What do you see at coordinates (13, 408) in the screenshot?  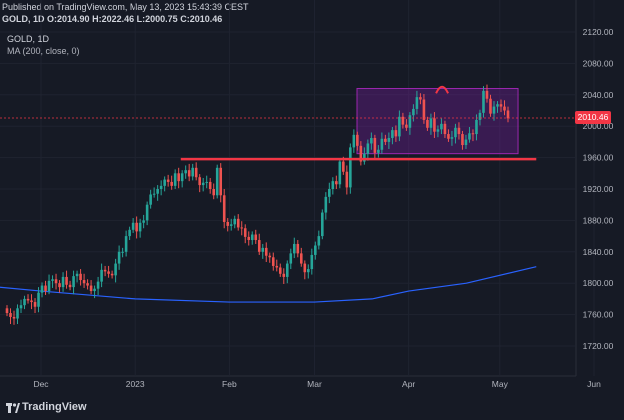 I see `tradingview-logo-icon` at bounding box center [13, 408].